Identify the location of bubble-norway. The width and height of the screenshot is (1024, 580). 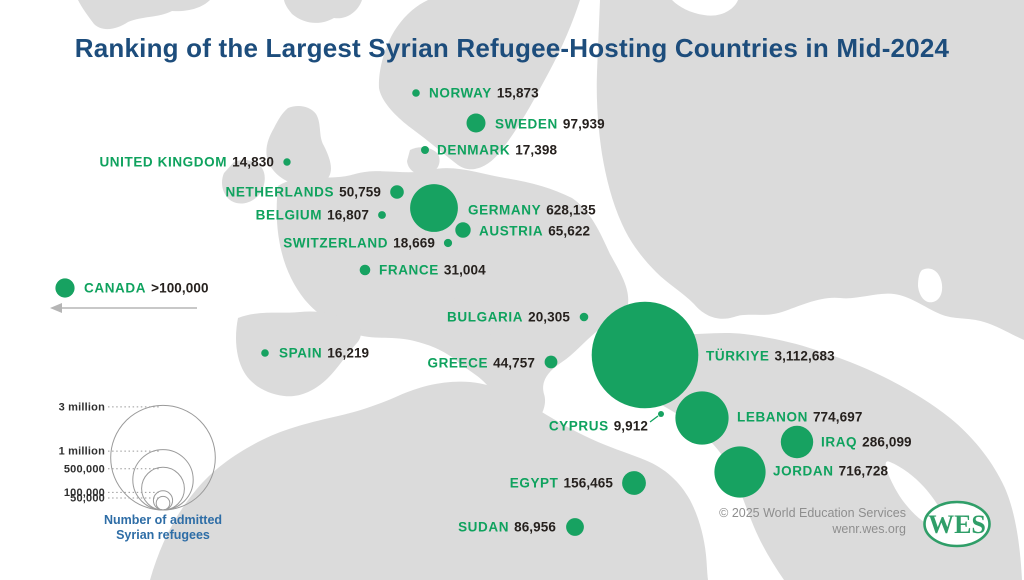
(416, 93).